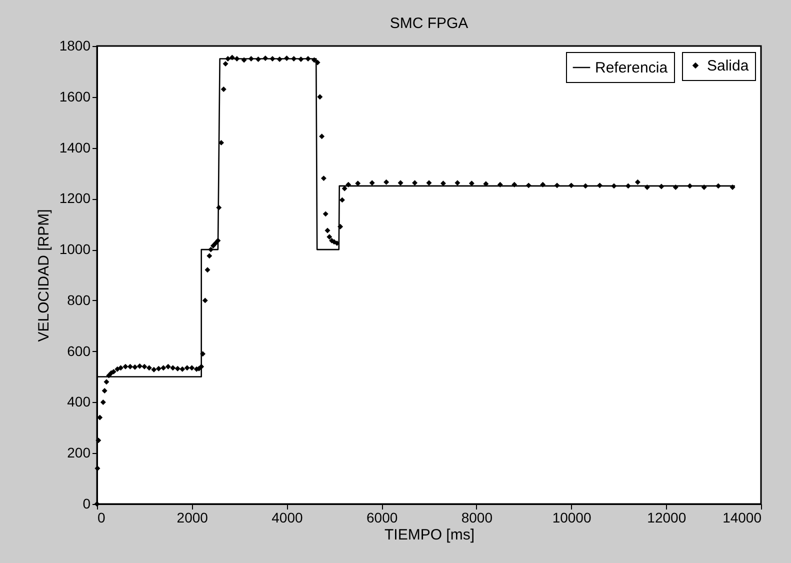 Image resolution: width=791 pixels, height=563 pixels. What do you see at coordinates (79, 452) in the screenshot?
I see `y-tick-label: 200` at bounding box center [79, 452].